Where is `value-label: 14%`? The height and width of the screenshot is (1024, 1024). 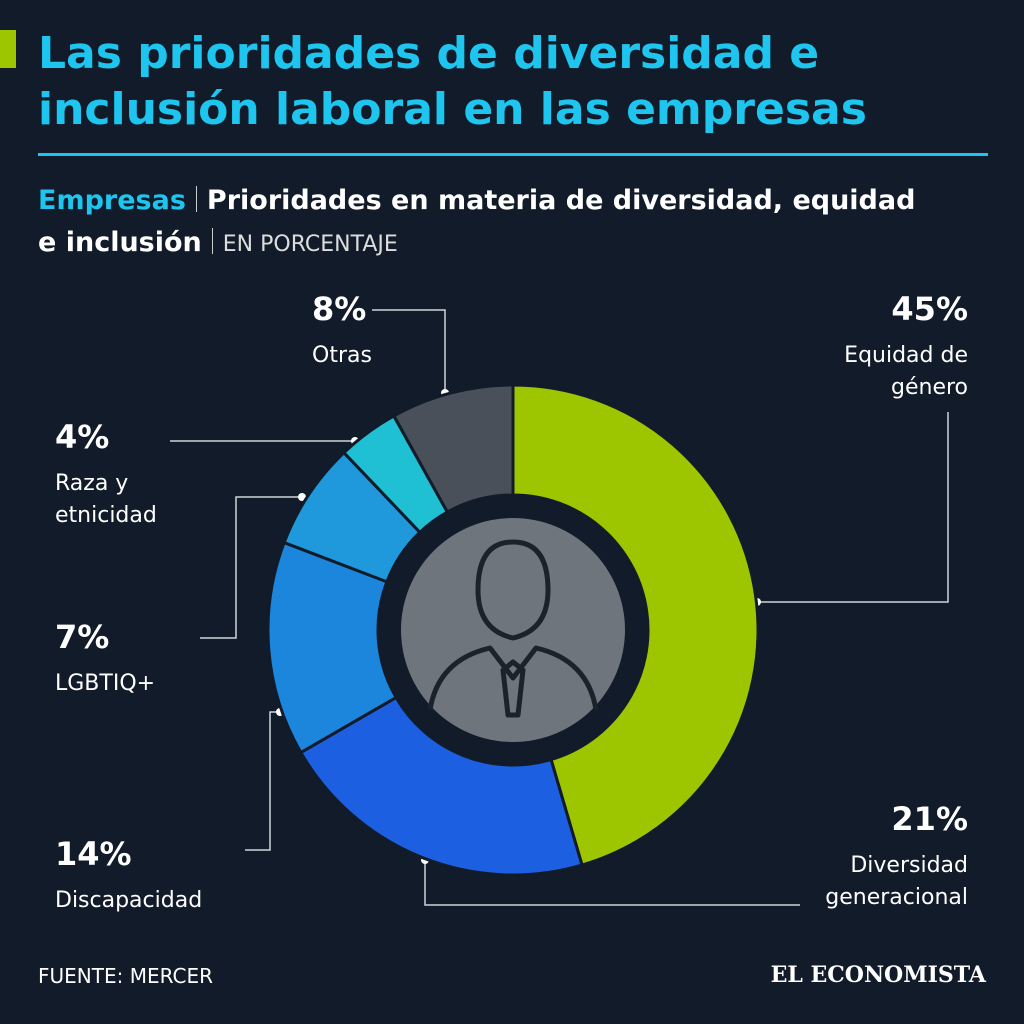 value-label: 14% is located at coordinates (93, 854).